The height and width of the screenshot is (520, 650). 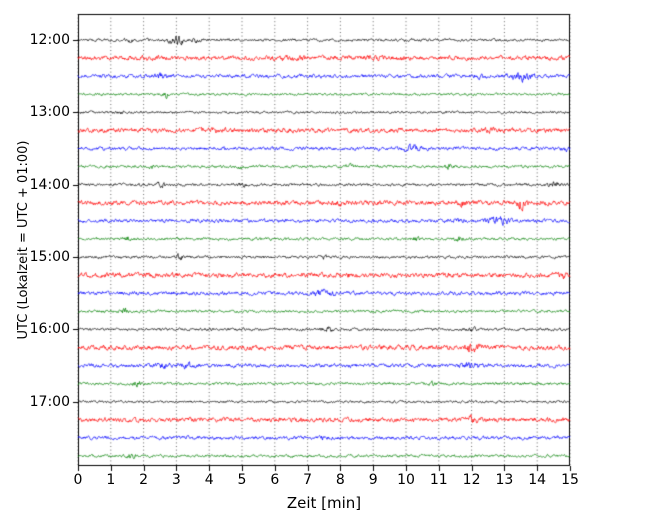 I want to click on y-tick-label: 17:00, so click(x=49, y=401).